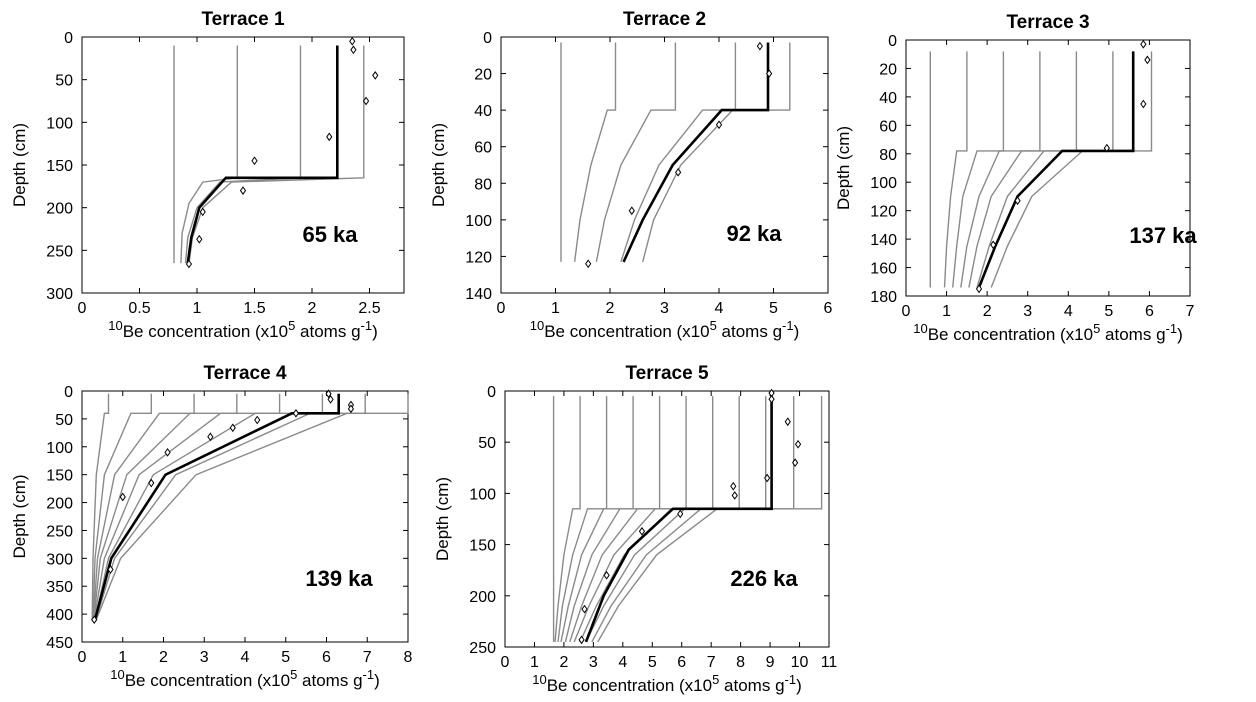  What do you see at coordinates (829, 662) in the screenshot?
I see `x-tick-label: 11` at bounding box center [829, 662].